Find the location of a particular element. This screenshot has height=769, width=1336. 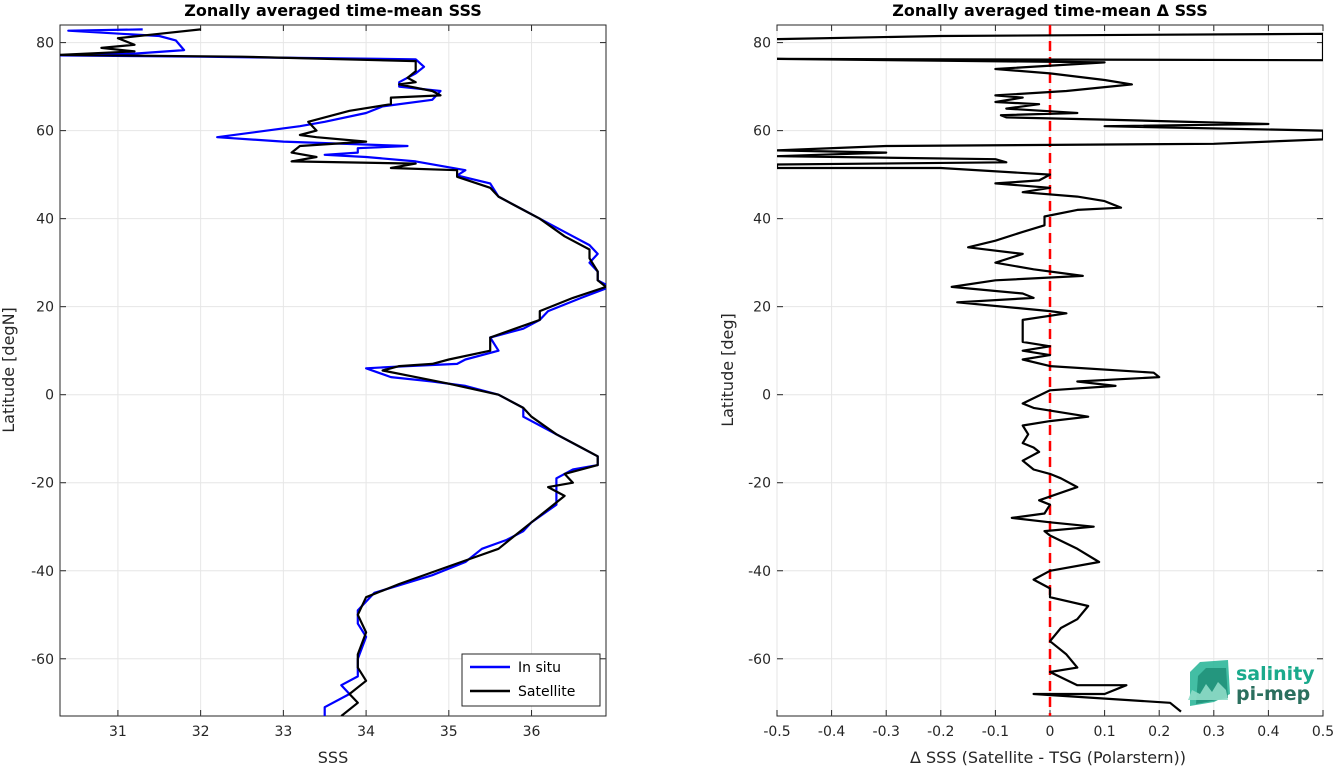

legend: In situ Satellite is located at coordinates (531, 680).